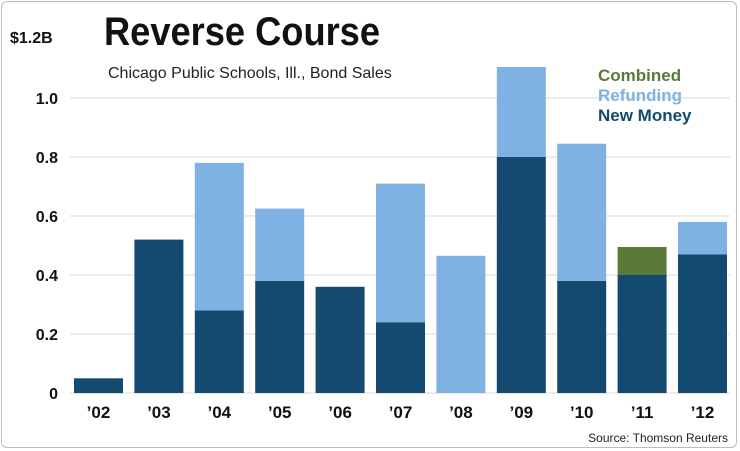 The image size is (740, 451). Describe the element at coordinates (47, 158) in the screenshot. I see `y-tick-label: 0.8` at that location.